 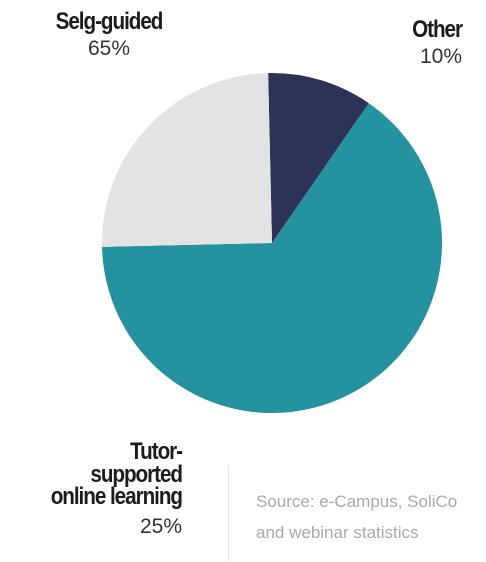 I want to click on pie-slice-selg-guided, so click(x=187, y=160).